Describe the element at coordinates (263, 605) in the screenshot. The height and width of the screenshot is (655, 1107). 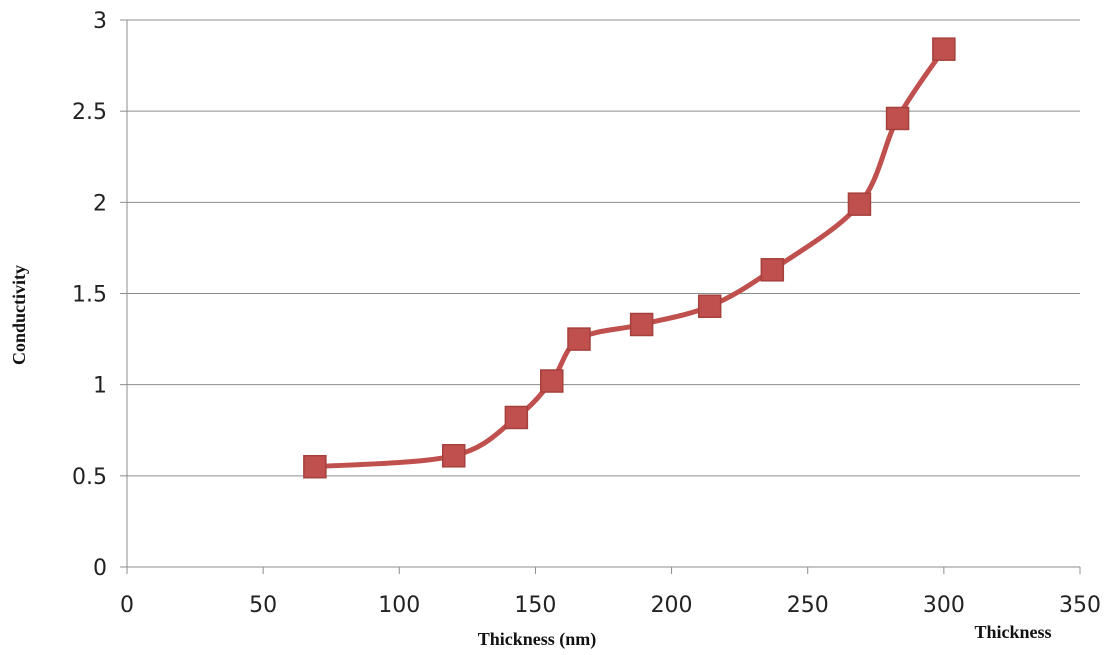
I see `x-tick-label: 50` at that location.